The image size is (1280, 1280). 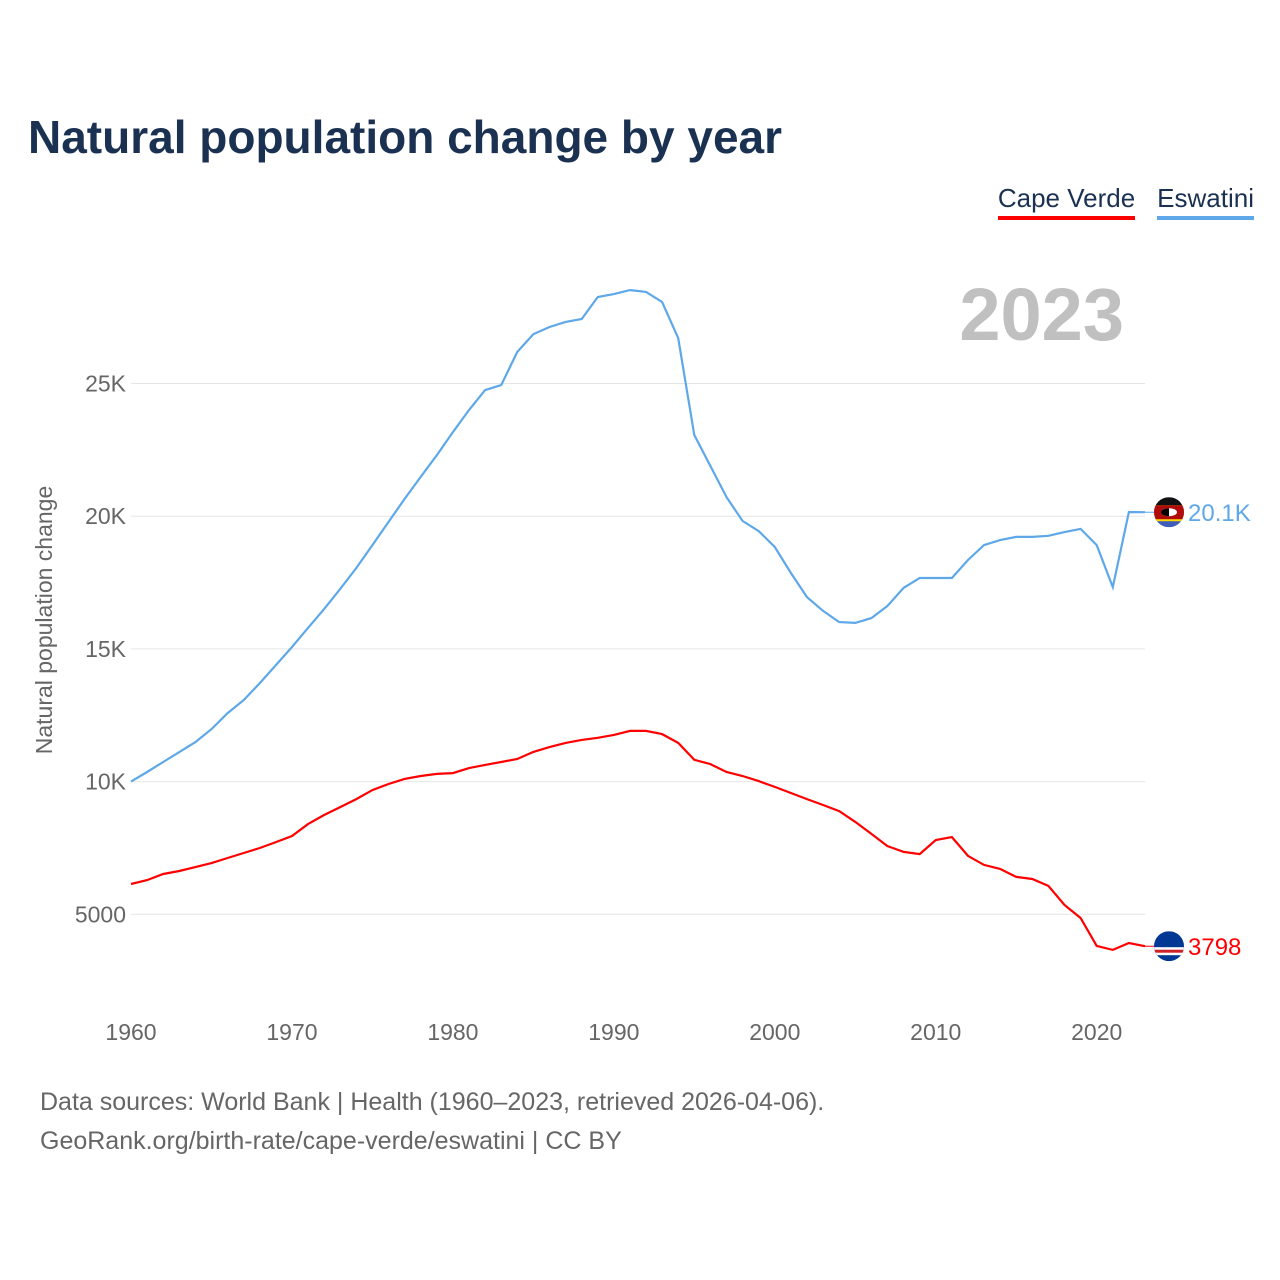 What do you see at coordinates (405, 137) in the screenshot?
I see `chart-title: Natural population change by year` at bounding box center [405, 137].